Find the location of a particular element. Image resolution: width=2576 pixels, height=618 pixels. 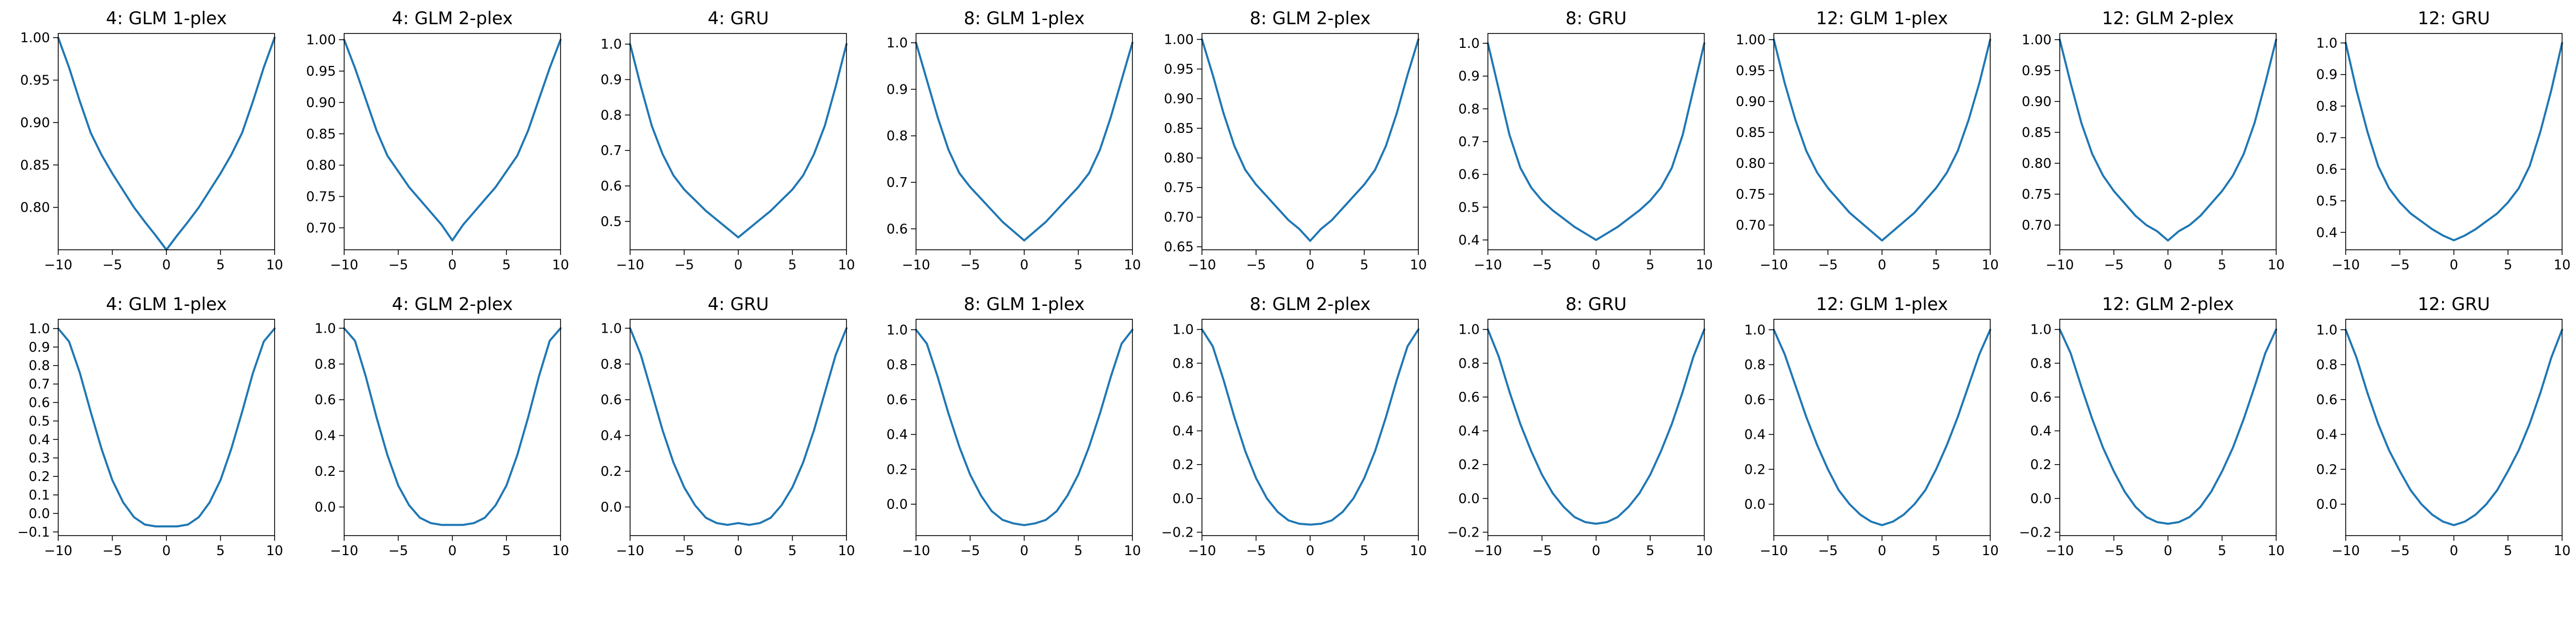

y-tick-label: 0.9 is located at coordinates (611, 81).